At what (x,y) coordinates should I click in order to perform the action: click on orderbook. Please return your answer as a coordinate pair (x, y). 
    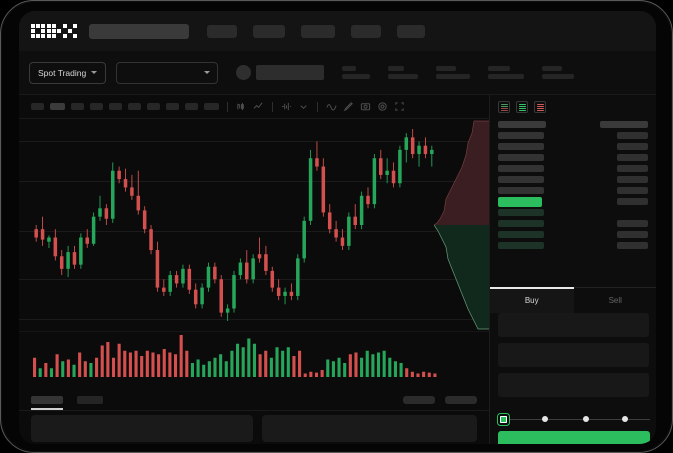
    Looking at the image, I should click on (573, 184).